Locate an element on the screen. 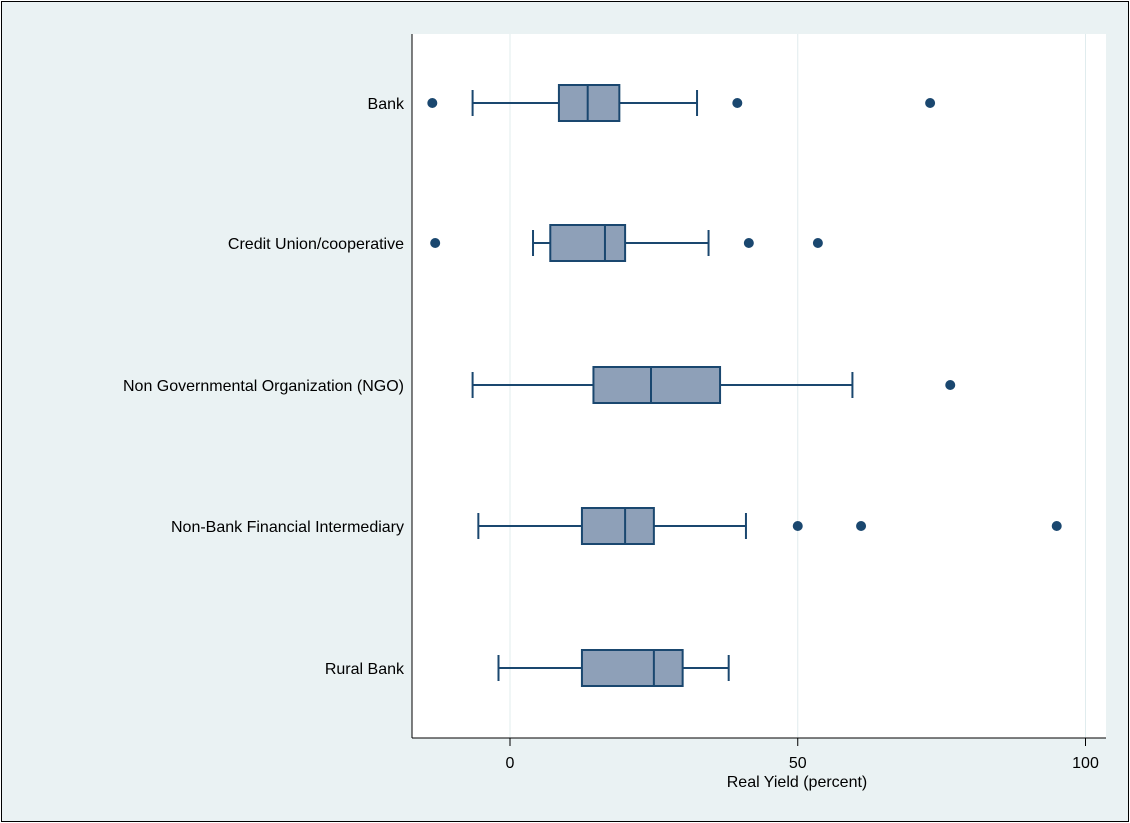 The width and height of the screenshot is (1130, 823). x-ticks: 0 50 100 is located at coordinates (802, 755).